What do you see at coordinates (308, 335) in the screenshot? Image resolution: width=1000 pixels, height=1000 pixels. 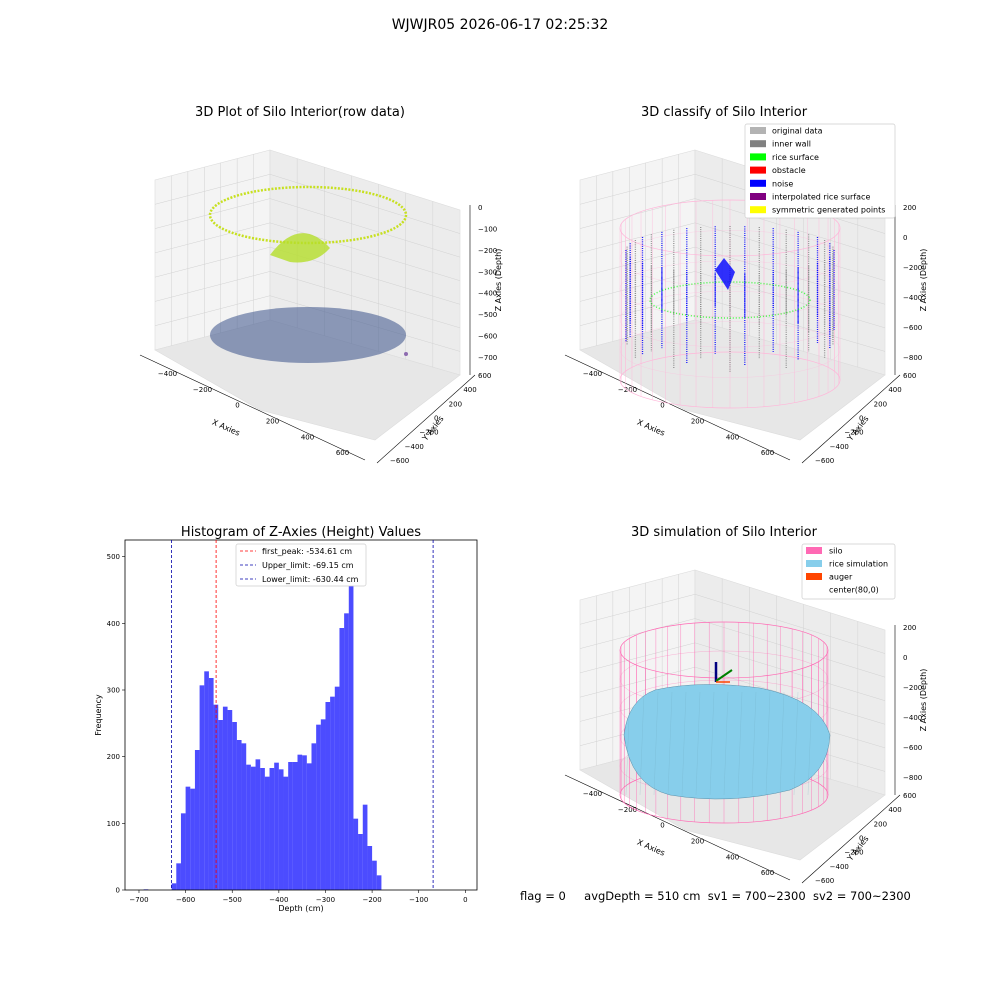 I see `raw-floor-points` at bounding box center [308, 335].